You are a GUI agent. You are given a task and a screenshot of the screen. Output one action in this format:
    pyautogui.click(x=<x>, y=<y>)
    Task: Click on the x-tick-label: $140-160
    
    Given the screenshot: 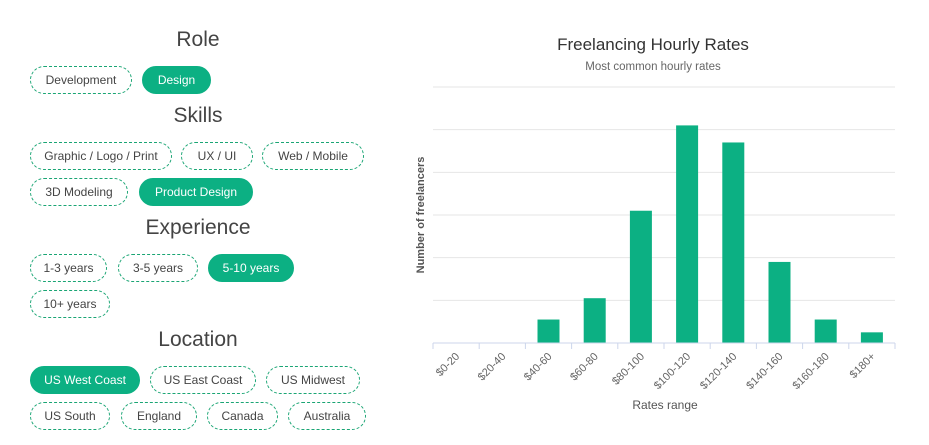 What is the action you would take?
    pyautogui.click(x=764, y=371)
    